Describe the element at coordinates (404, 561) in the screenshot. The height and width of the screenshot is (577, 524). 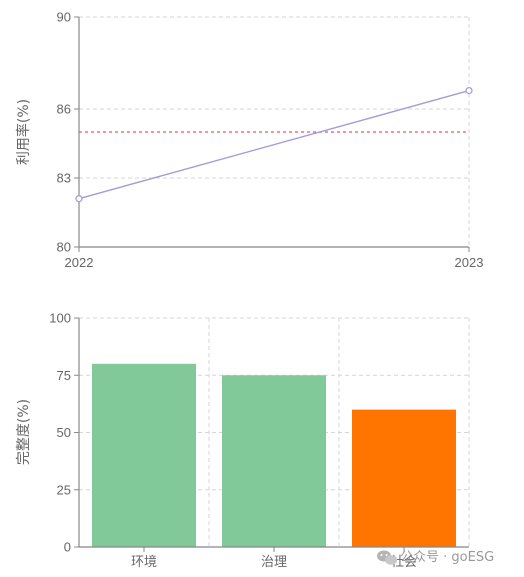
I see `bar-chart-xtick-label-社会: 社会` at that location.